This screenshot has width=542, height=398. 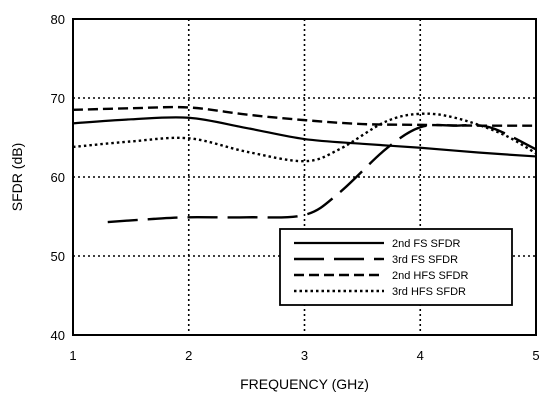 I want to click on x-tick-label: 5, so click(x=535, y=355).